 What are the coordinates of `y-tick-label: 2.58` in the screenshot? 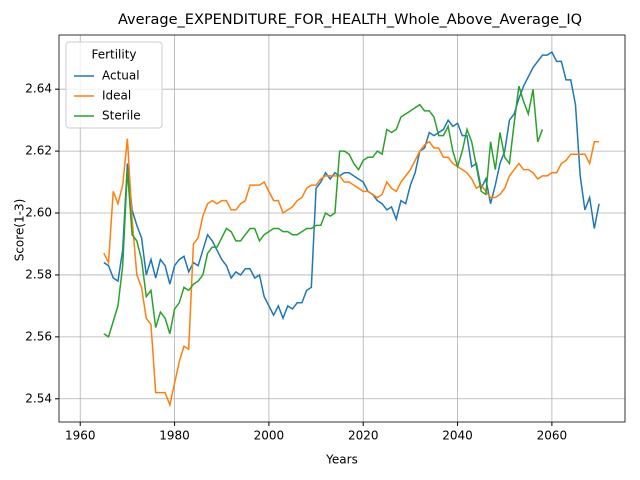 It's located at (38, 274).